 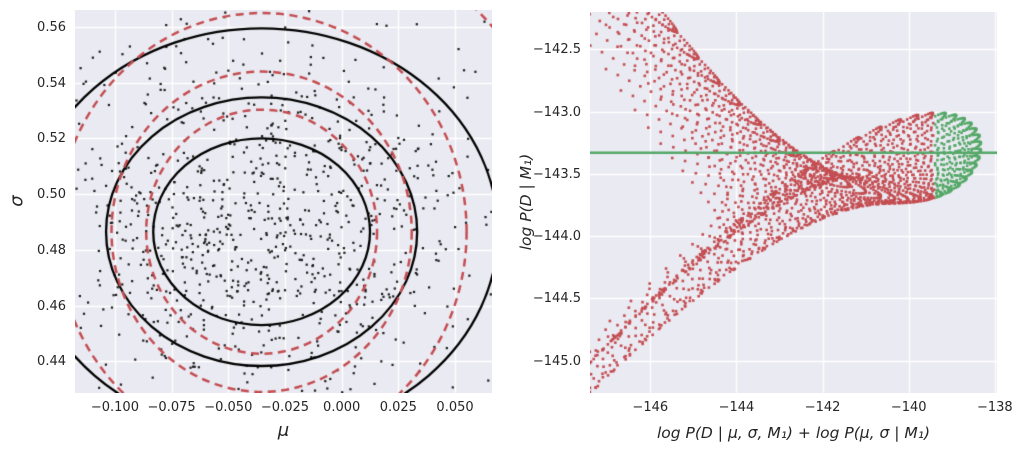 What do you see at coordinates (51, 362) in the screenshot?
I see `y-tick-label: 0.44` at bounding box center [51, 362].